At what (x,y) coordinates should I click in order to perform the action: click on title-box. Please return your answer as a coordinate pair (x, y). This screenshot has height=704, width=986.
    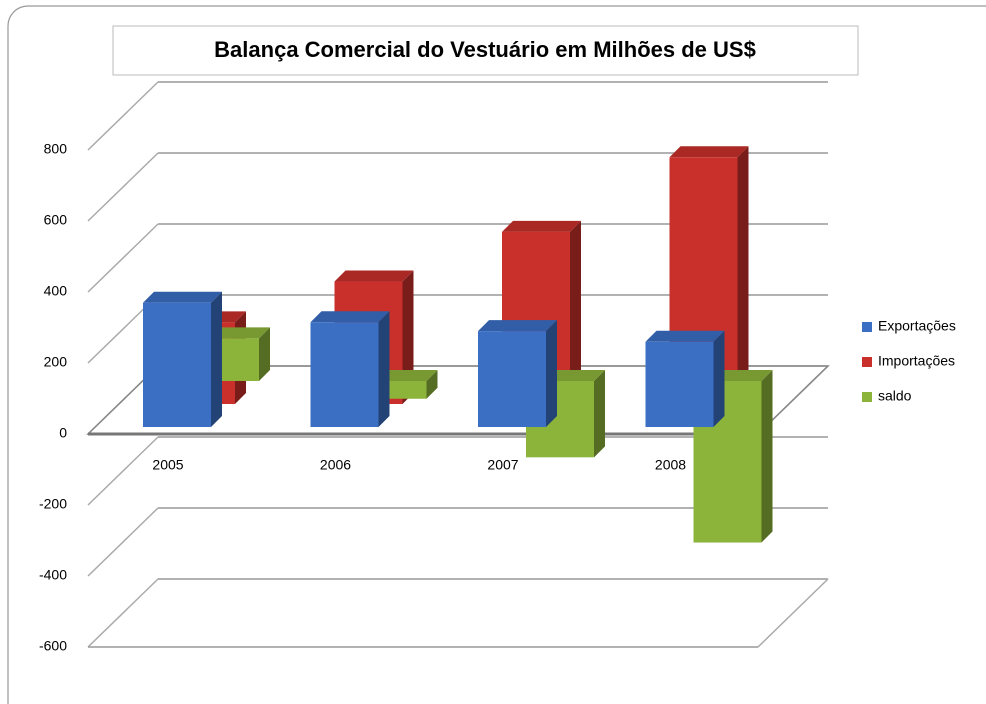
    Looking at the image, I should click on (485, 50).